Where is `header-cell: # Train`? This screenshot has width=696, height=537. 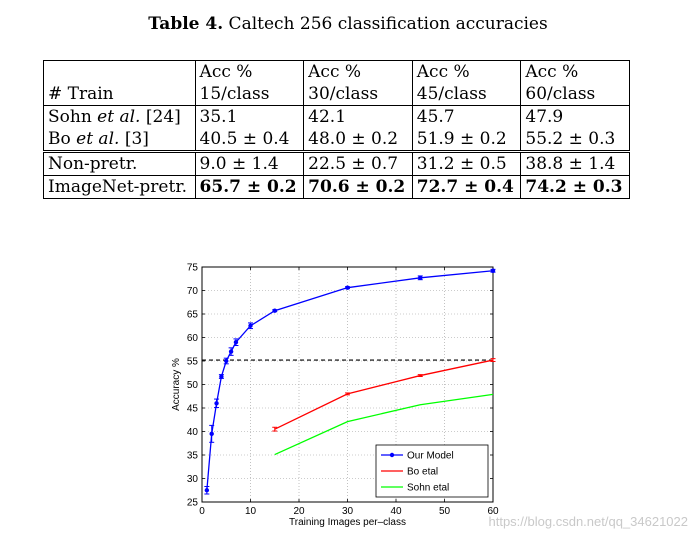 header-cell: # Train is located at coordinates (119, 94).